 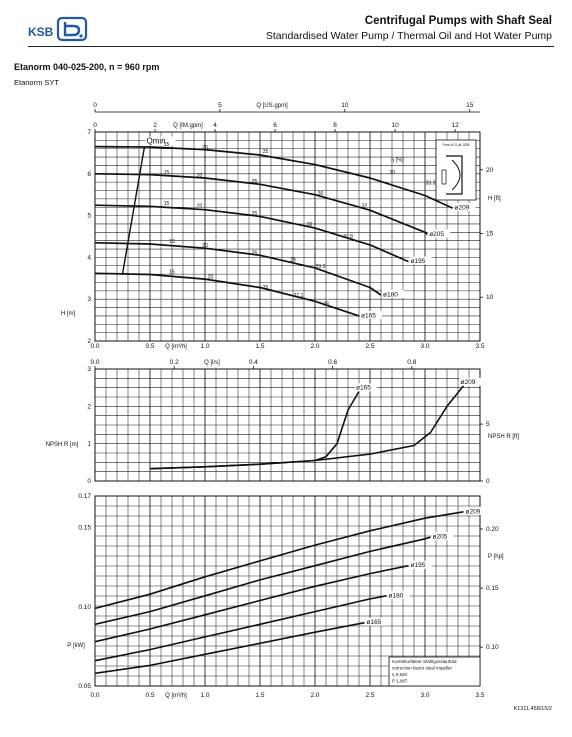 What do you see at coordinates (89, 132) in the screenshot?
I see `y-tick-label: 7` at bounding box center [89, 132].